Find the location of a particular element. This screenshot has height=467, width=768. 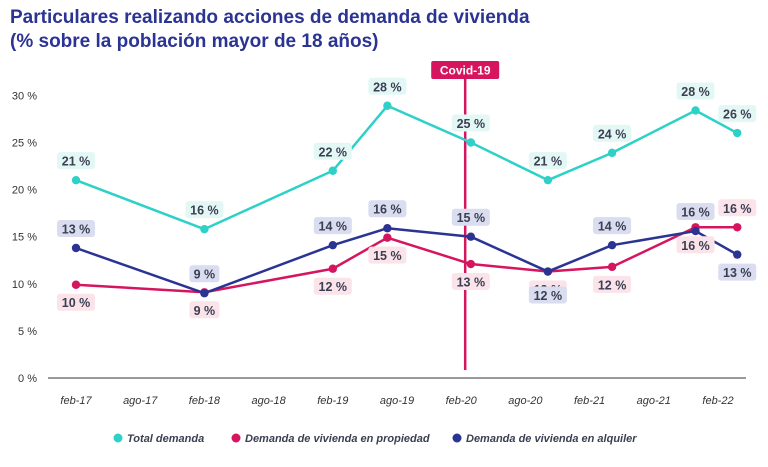

x-tick-label: feb-17 is located at coordinates (76, 401).